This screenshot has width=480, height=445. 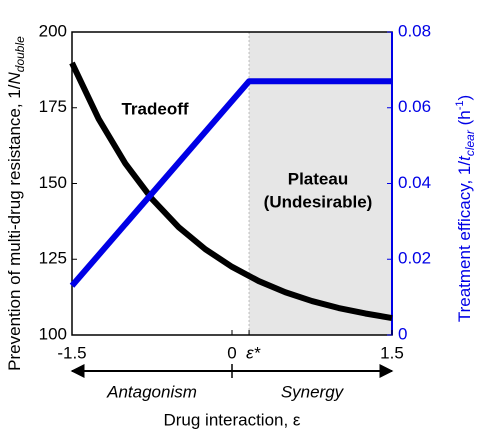 What do you see at coordinates (464, 120) in the screenshot?
I see `y2-label-part: (h` at bounding box center [464, 120].